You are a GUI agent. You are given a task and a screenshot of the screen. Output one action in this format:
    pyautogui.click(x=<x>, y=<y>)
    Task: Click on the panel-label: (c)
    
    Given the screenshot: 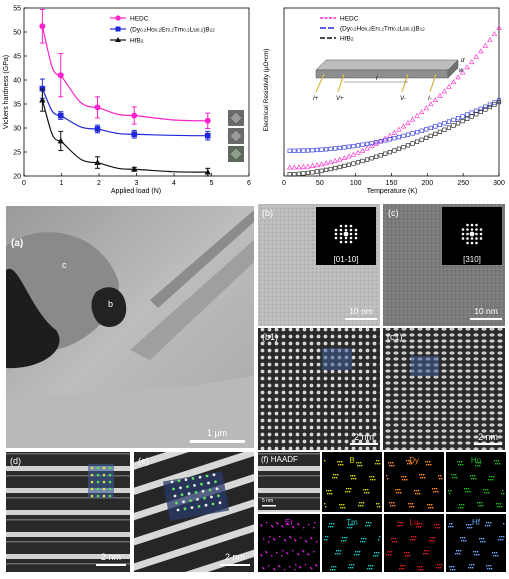 What is the action you would take?
    pyautogui.click(x=393, y=213)
    